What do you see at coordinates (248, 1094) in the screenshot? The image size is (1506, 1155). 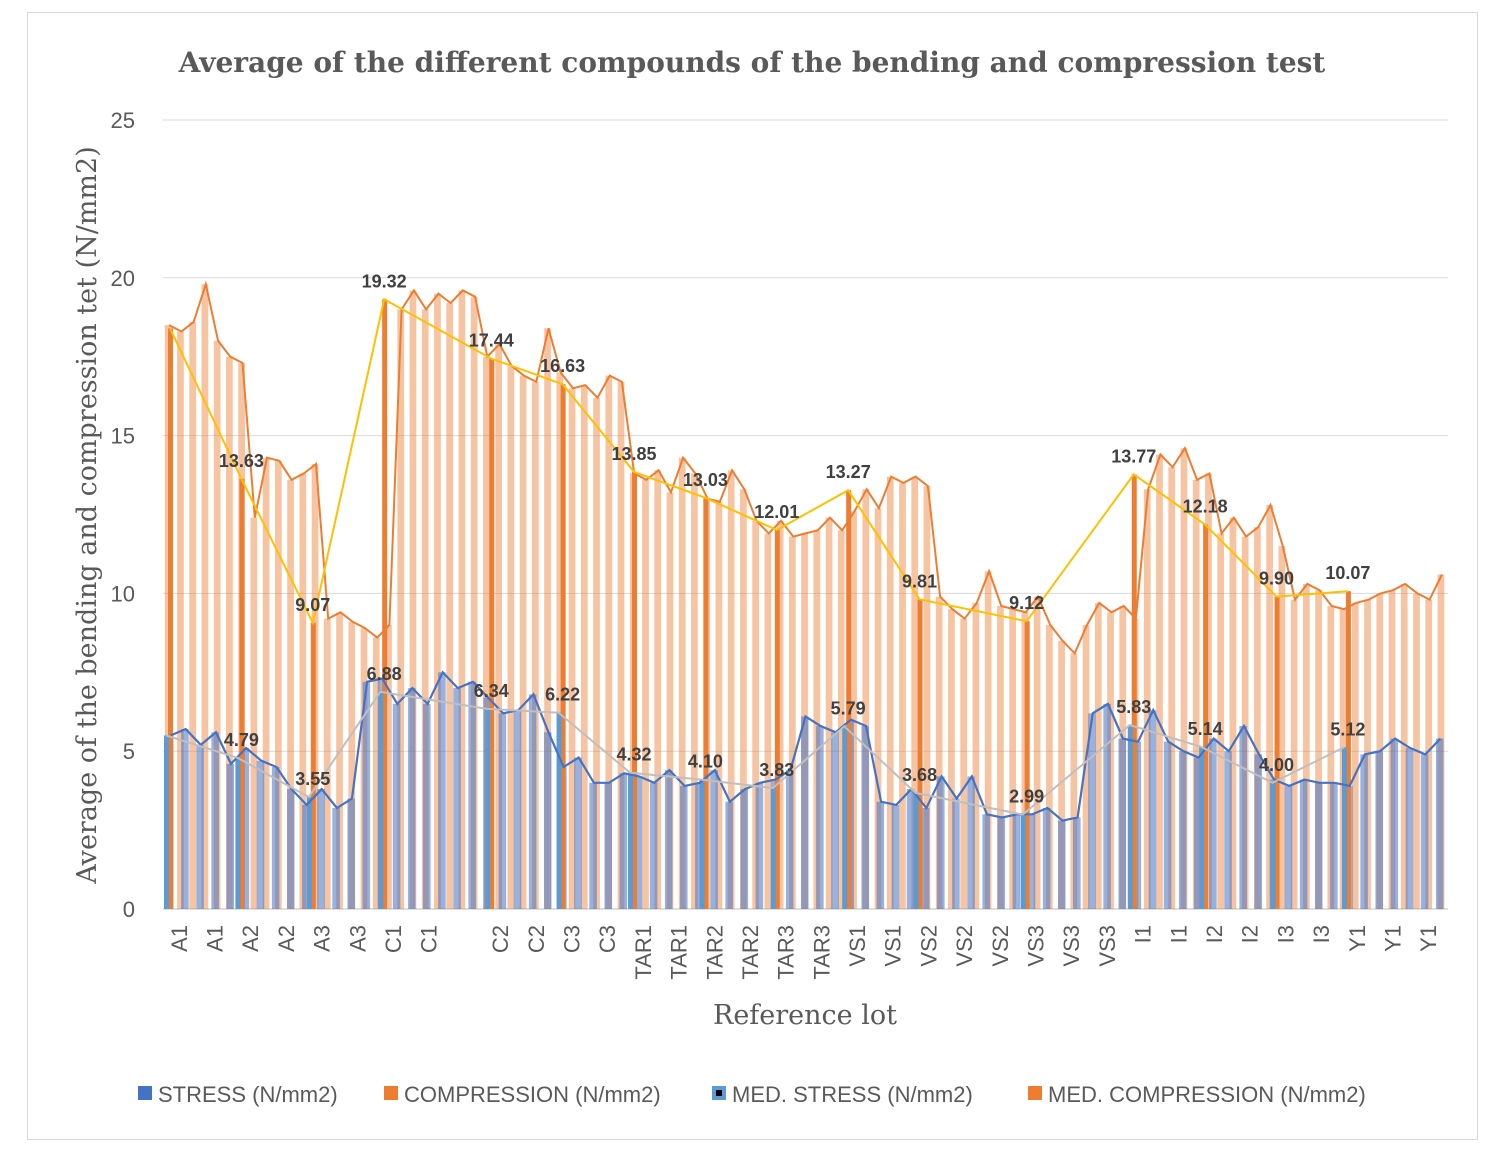 I see `legend-label: STRESS (N/mm2)` at bounding box center [248, 1094].